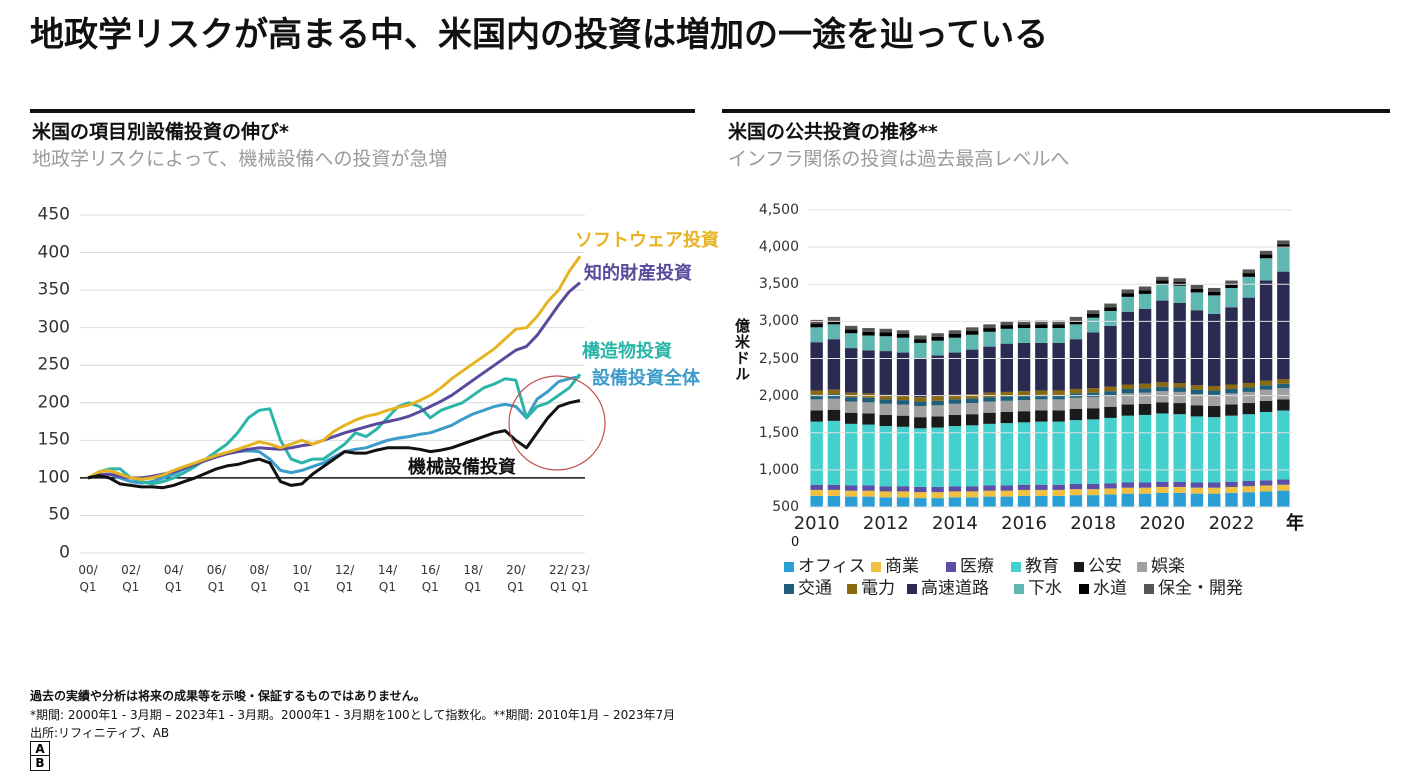 The width and height of the screenshot is (1409, 782). What do you see at coordinates (1168, 566) in the screenshot?
I see `legend-label: 娯楽` at bounding box center [1168, 566].